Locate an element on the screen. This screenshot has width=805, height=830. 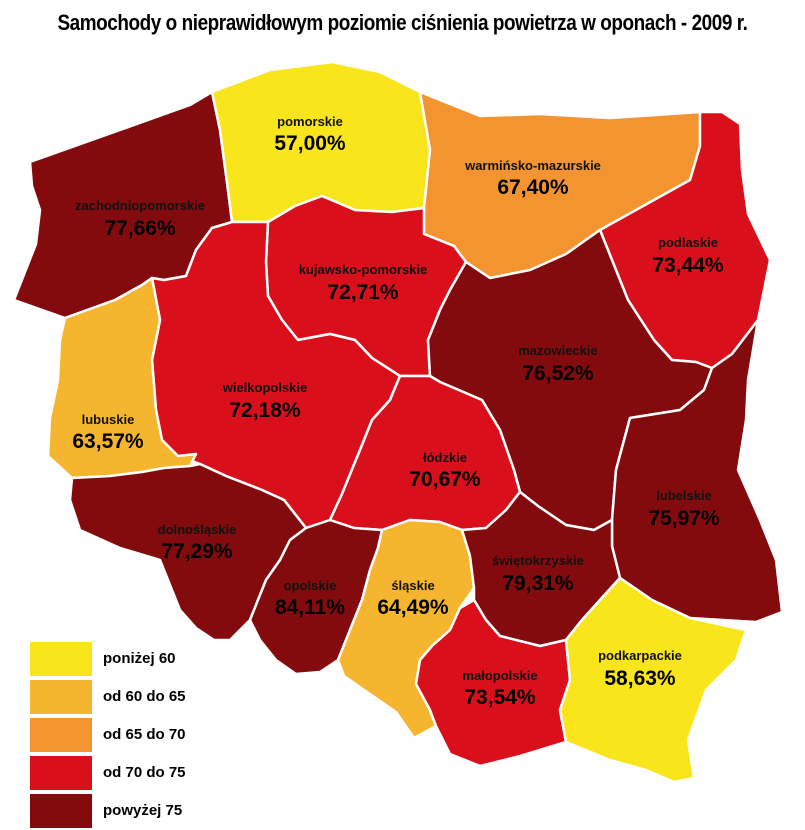
label-slaskie-value: 64,49% is located at coordinates (413, 607).